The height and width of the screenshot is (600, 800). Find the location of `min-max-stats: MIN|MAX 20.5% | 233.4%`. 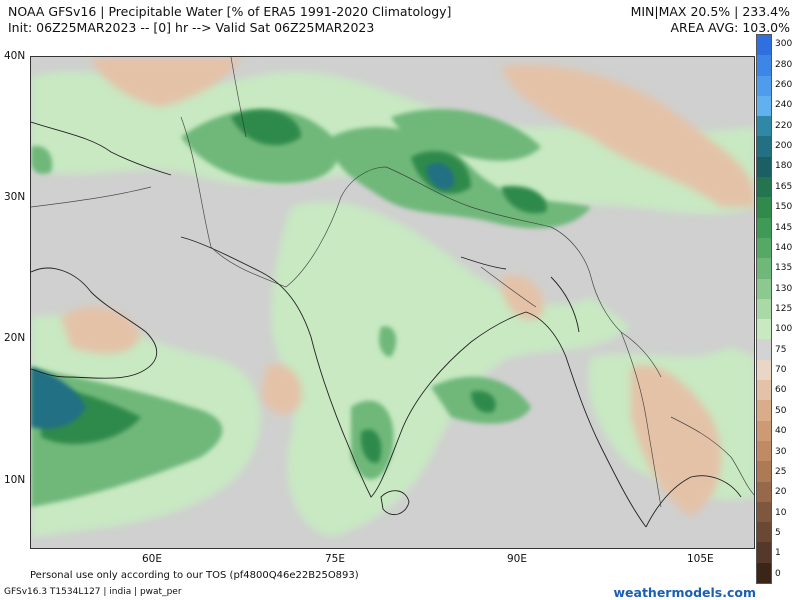

min-max-stats: MIN|MAX 20.5% | 233.4% is located at coordinates (710, 11).